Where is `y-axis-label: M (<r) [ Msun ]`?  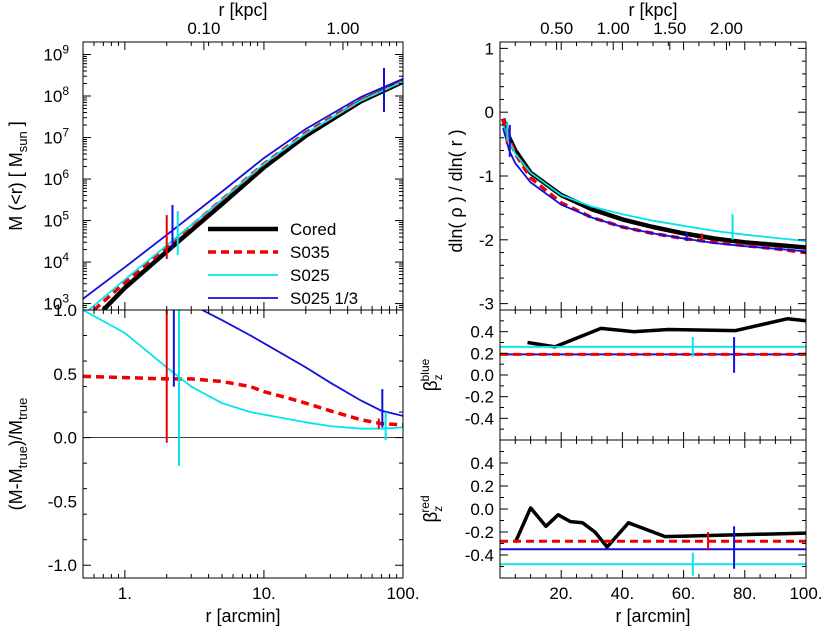 y-axis-label: M (<r) [ Msun ] is located at coordinates (18, 175).